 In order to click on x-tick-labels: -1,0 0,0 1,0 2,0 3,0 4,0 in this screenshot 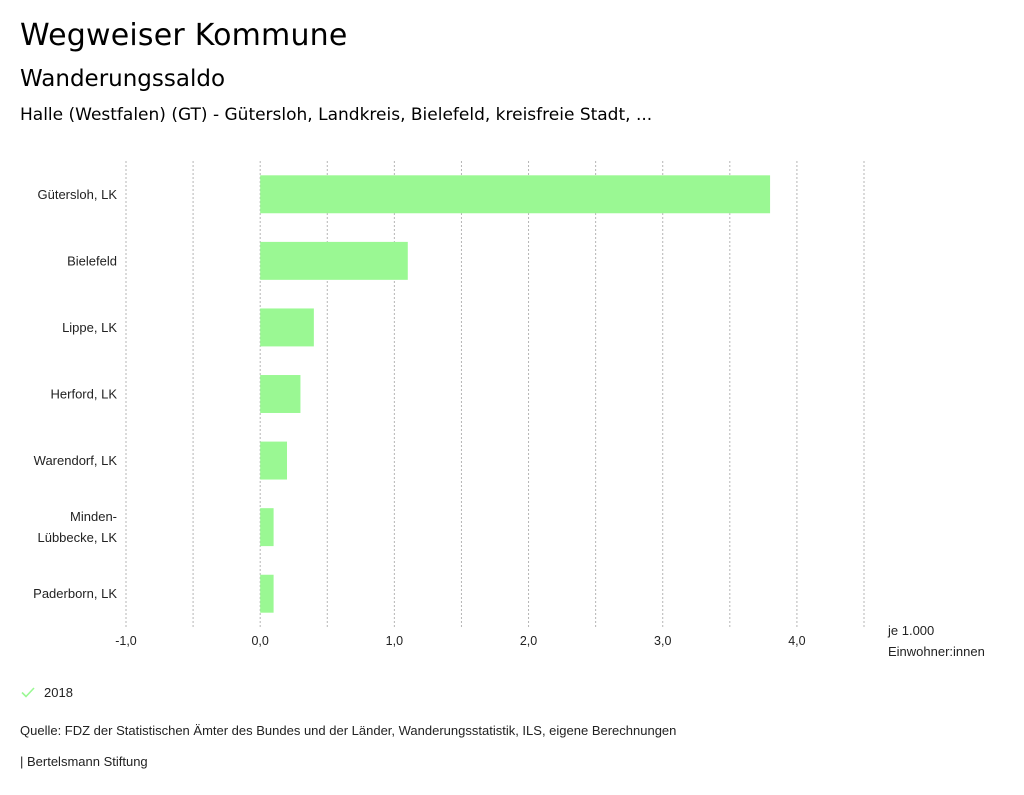, I will do `click(460, 641)`.